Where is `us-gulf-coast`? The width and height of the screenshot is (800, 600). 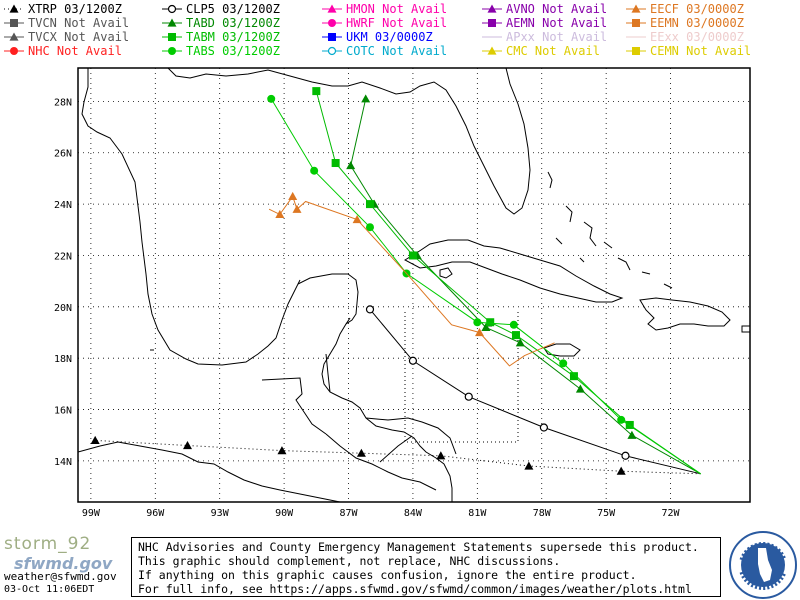 us-gulf-coast is located at coordinates (349, 141).